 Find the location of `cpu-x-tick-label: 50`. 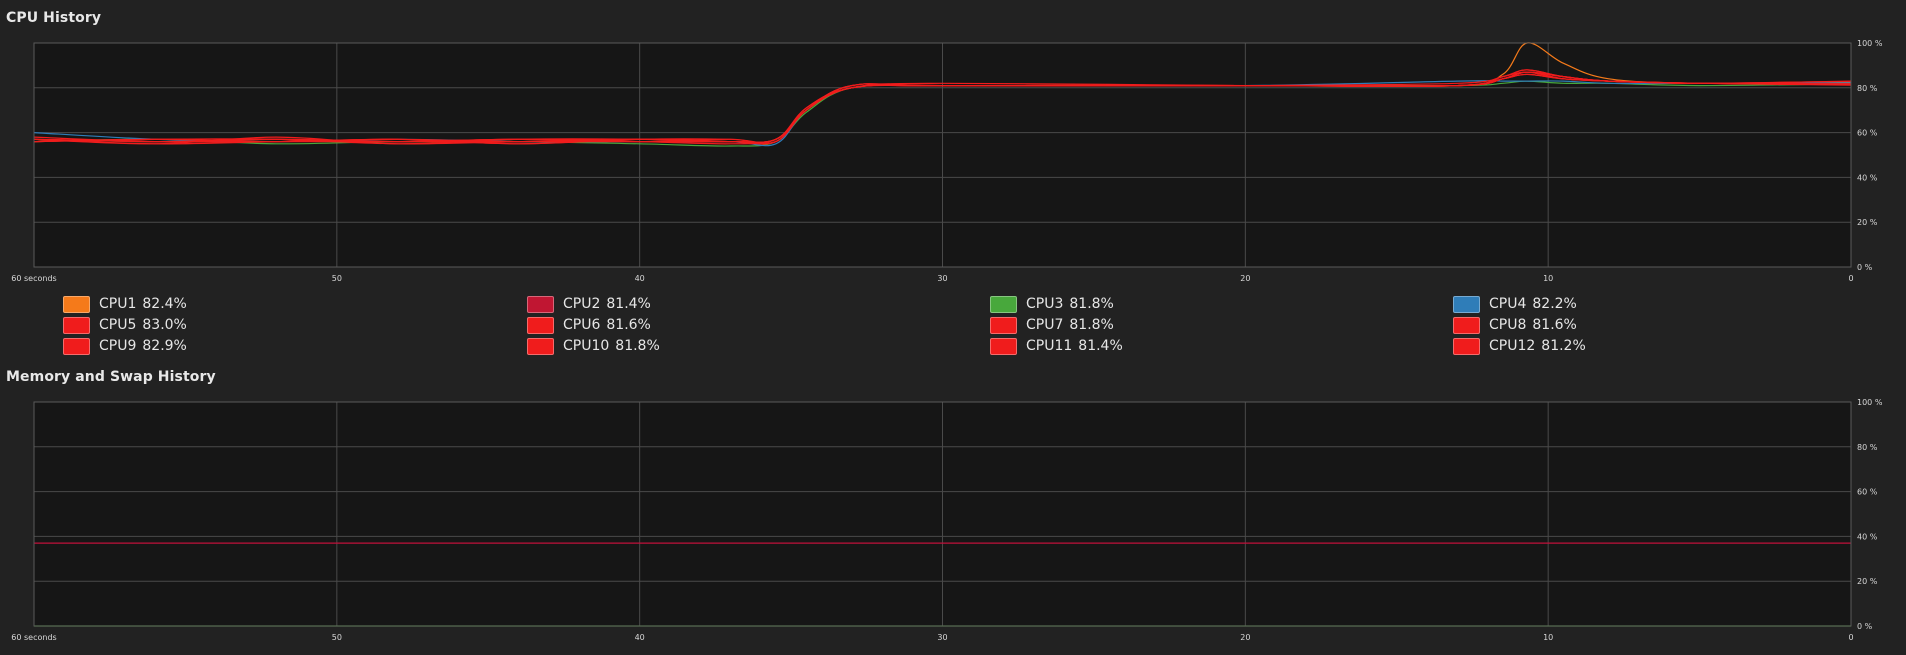

cpu-x-tick-label: 50 is located at coordinates (337, 278).